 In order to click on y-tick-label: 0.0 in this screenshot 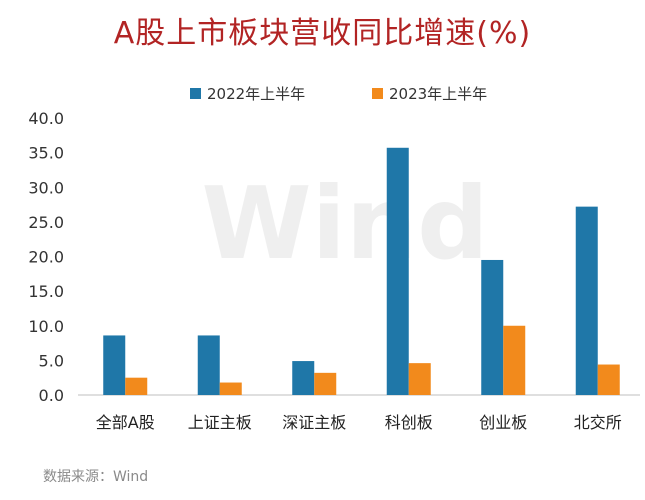, I will do `click(51, 395)`.